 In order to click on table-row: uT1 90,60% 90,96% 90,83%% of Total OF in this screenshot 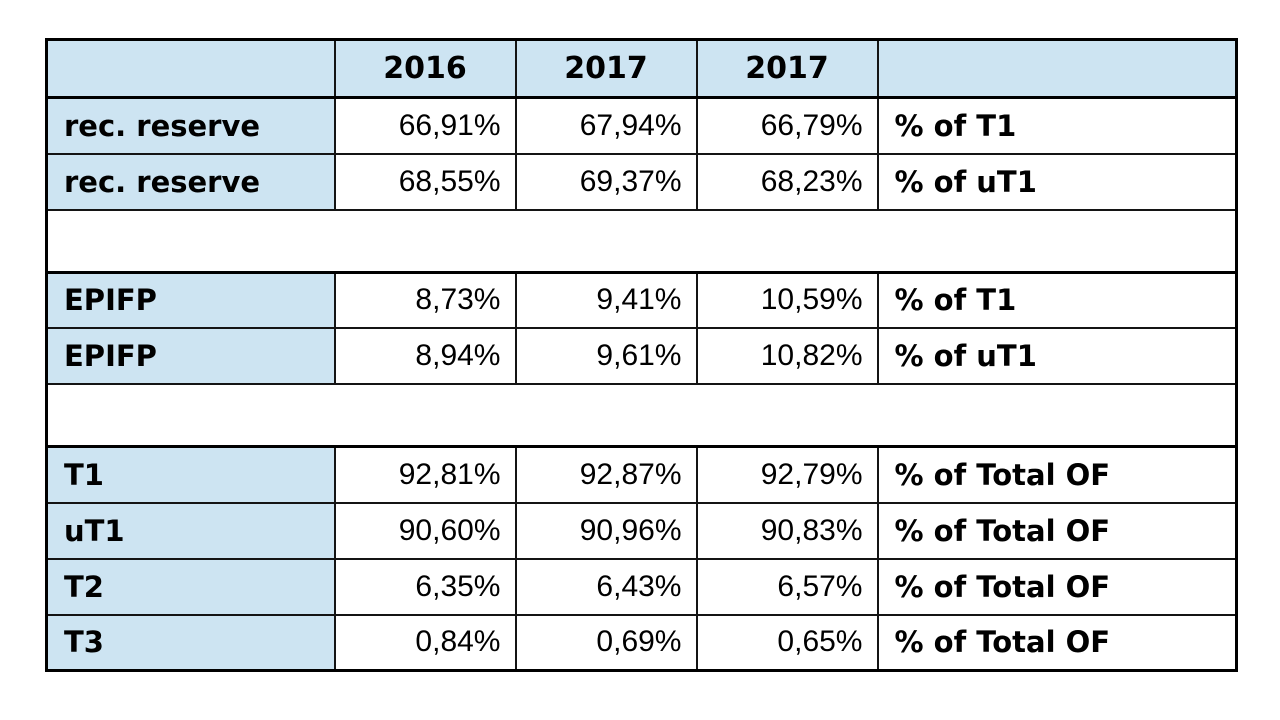, I will do `click(641, 530)`.